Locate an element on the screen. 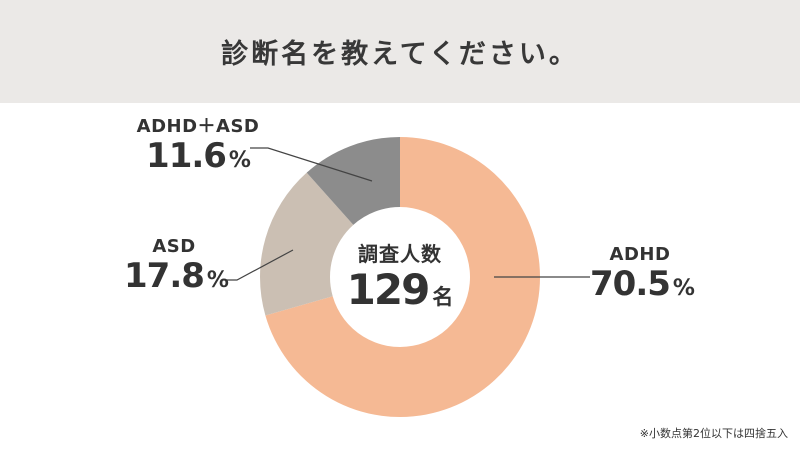 The height and width of the screenshot is (450, 800). label-adhd-asd-name: ADHD＋ASD is located at coordinates (198, 126).